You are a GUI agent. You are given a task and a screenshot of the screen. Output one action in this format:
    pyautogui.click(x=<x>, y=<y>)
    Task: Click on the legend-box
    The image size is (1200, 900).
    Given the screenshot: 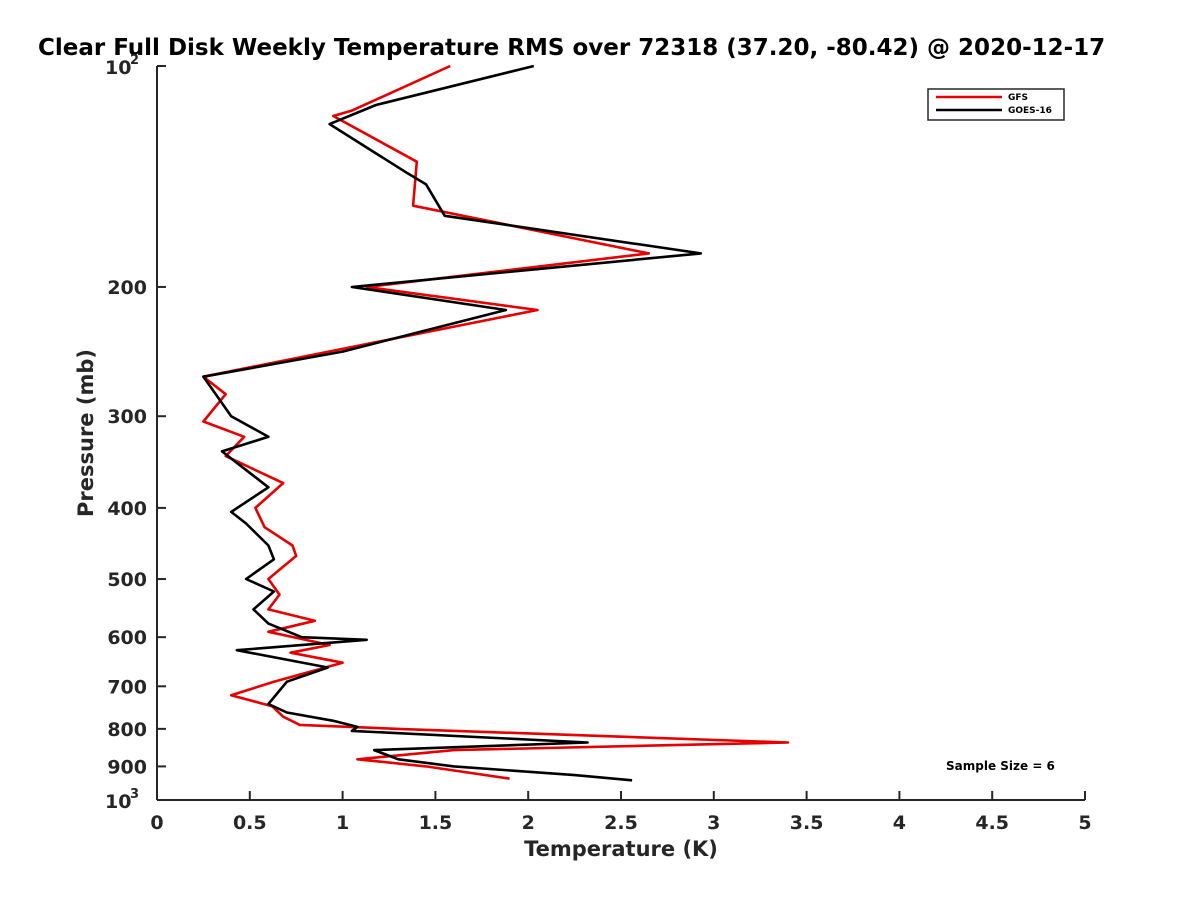 What is the action you would take?
    pyautogui.click(x=996, y=104)
    